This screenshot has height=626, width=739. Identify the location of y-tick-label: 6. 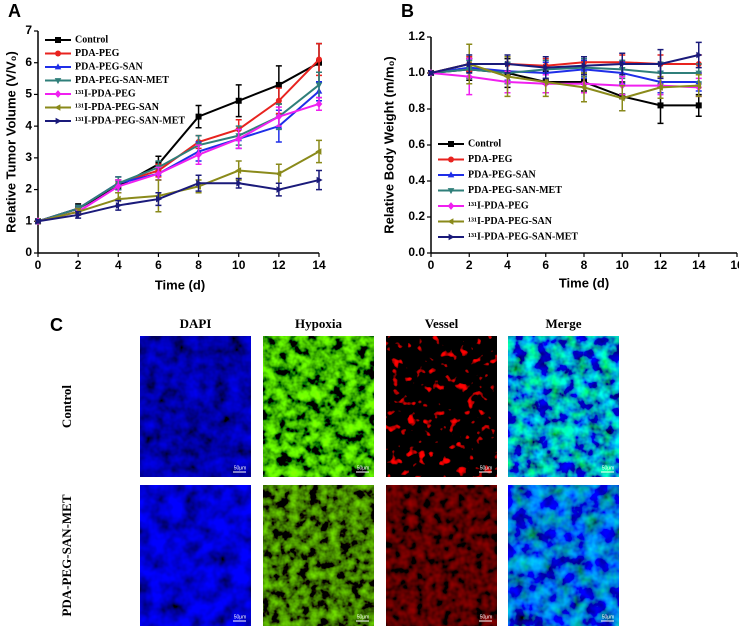
(28, 62).